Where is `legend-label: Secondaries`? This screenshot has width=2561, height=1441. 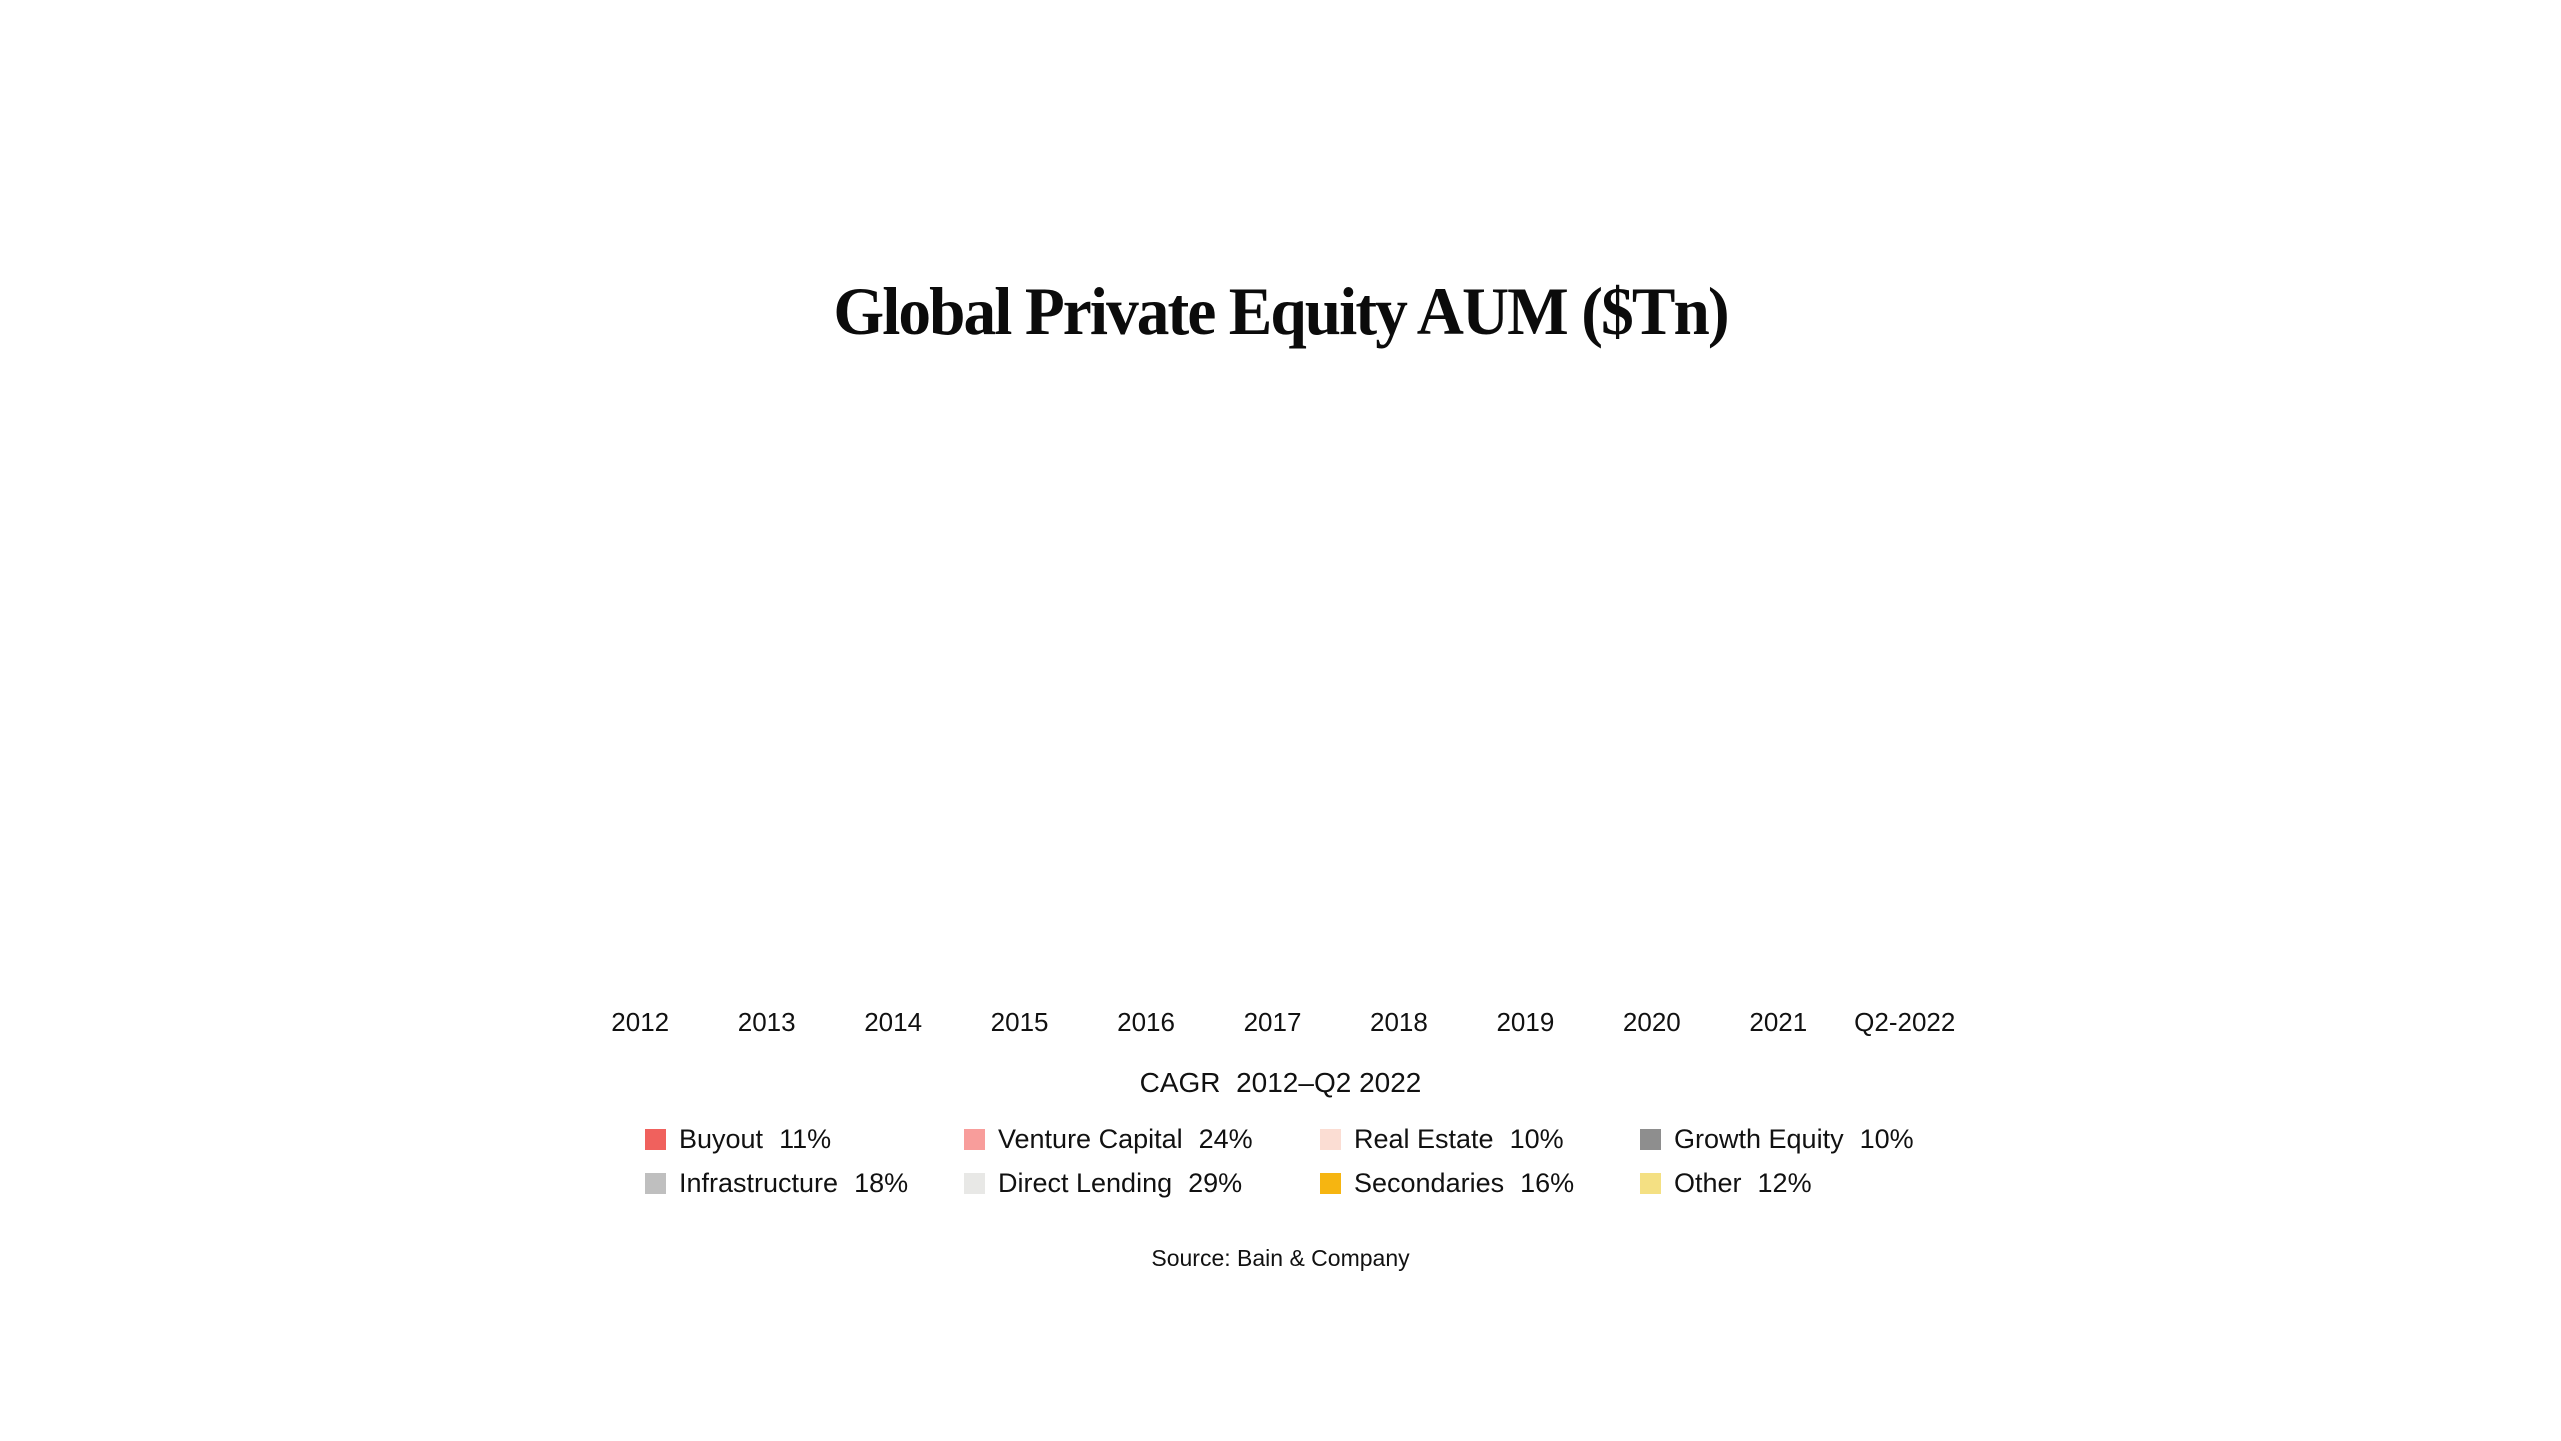
legend-label: Secondaries is located at coordinates (1429, 1183).